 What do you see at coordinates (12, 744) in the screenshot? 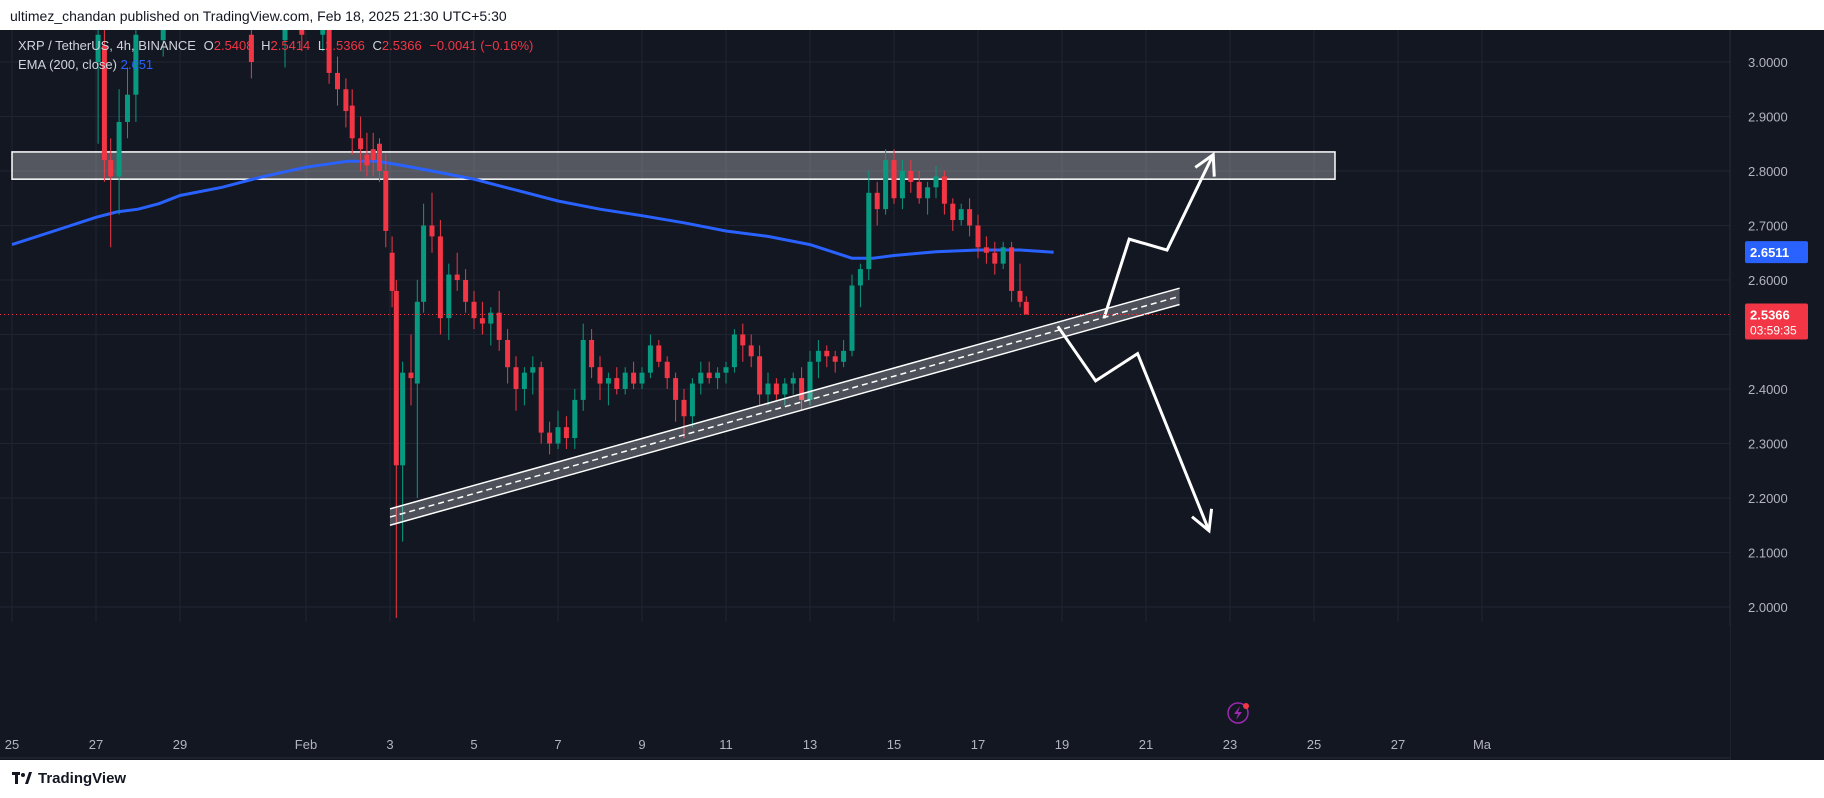
I see `time-tick-label: 25` at bounding box center [12, 744].